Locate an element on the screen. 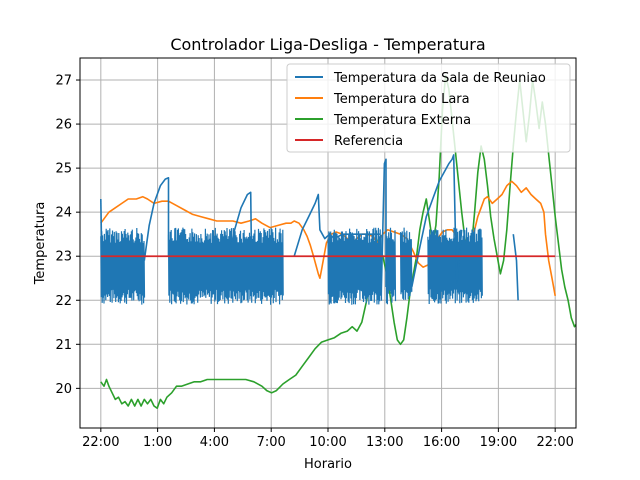 The height and width of the screenshot is (480, 640). y-tick-label: 24 is located at coordinates (63, 213).